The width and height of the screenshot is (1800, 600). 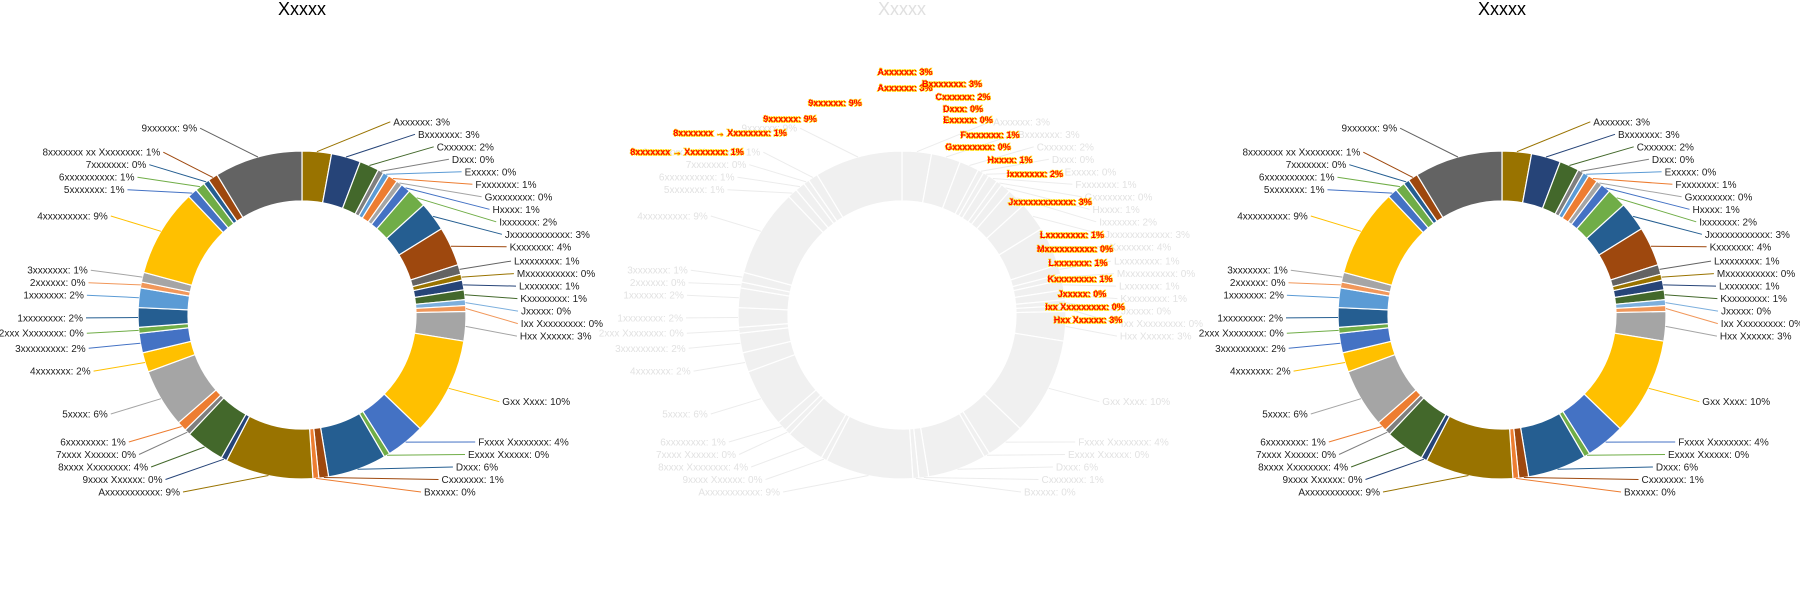 What do you see at coordinates (1035, 174) in the screenshot?
I see `duplicate-overlay-label: Ixxxxxxx: 2%` at bounding box center [1035, 174].